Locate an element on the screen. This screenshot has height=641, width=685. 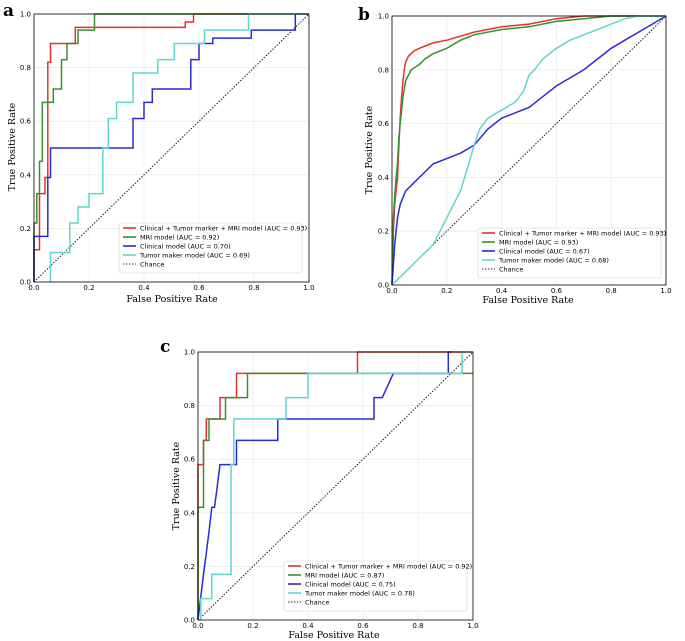
panel-letter: b is located at coordinates (364, 15).